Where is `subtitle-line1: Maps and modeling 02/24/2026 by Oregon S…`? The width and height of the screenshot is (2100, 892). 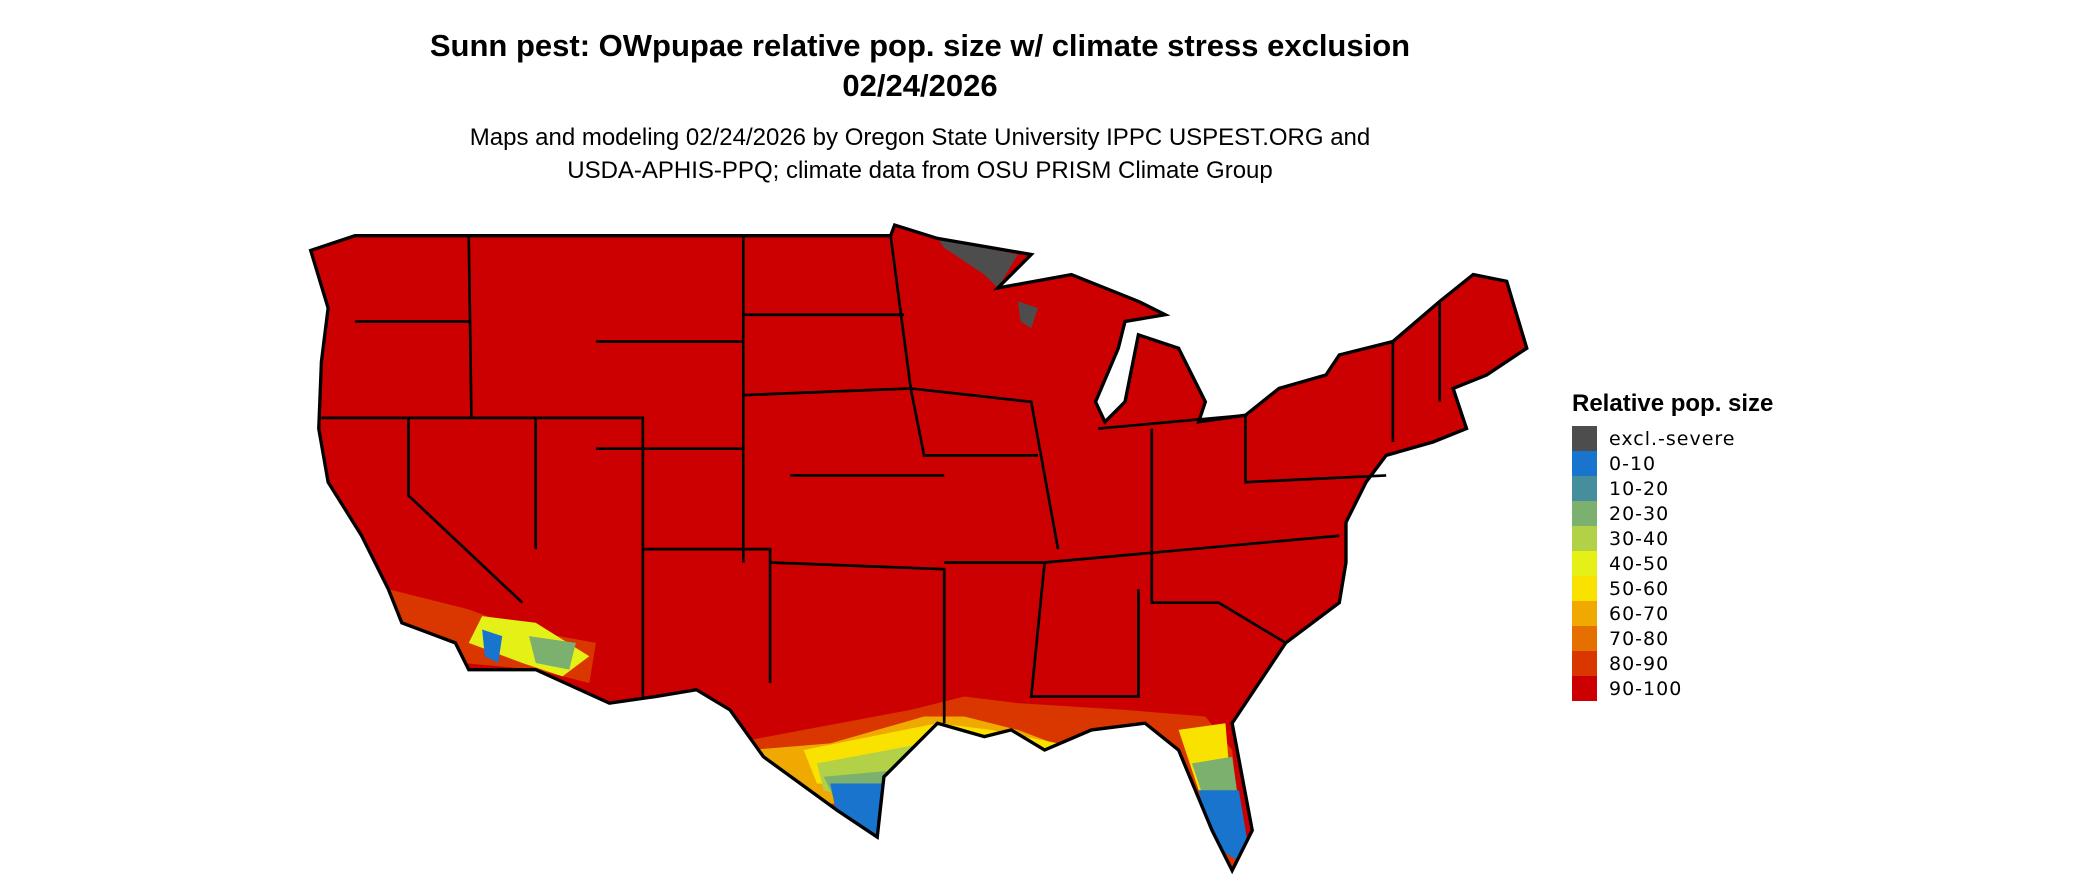 subtitle-line1: Maps and modeling 02/24/2026 by Oregon S… is located at coordinates (920, 137).